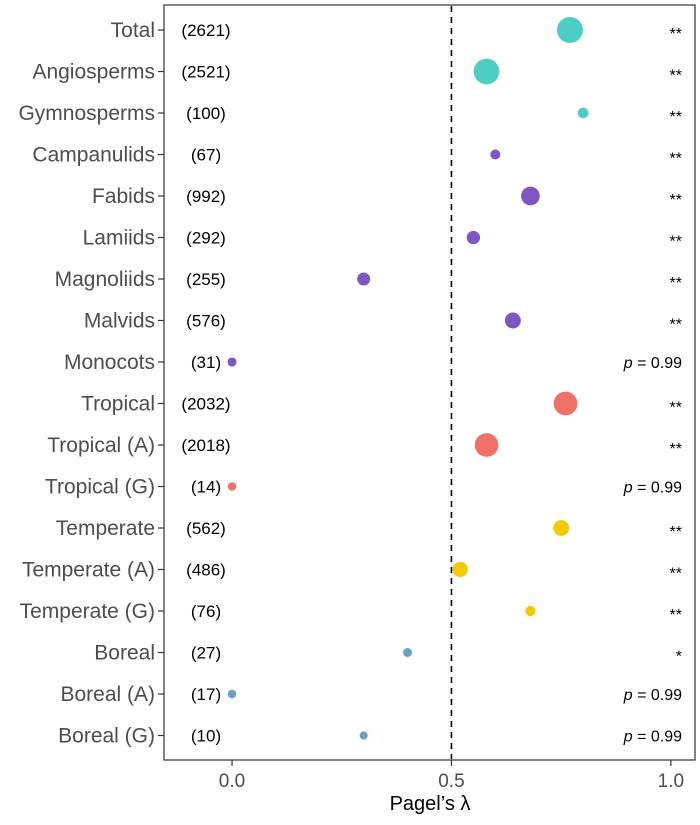  What do you see at coordinates (671, 781) in the screenshot?
I see `x-tick-label: 1.0` at bounding box center [671, 781].